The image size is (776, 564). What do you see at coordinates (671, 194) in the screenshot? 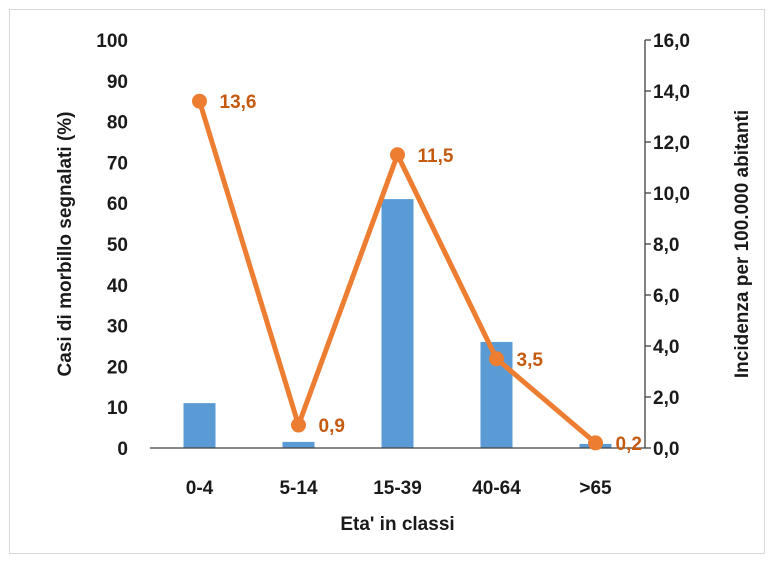
I see `y2-tick-label: 10,0` at bounding box center [671, 194].